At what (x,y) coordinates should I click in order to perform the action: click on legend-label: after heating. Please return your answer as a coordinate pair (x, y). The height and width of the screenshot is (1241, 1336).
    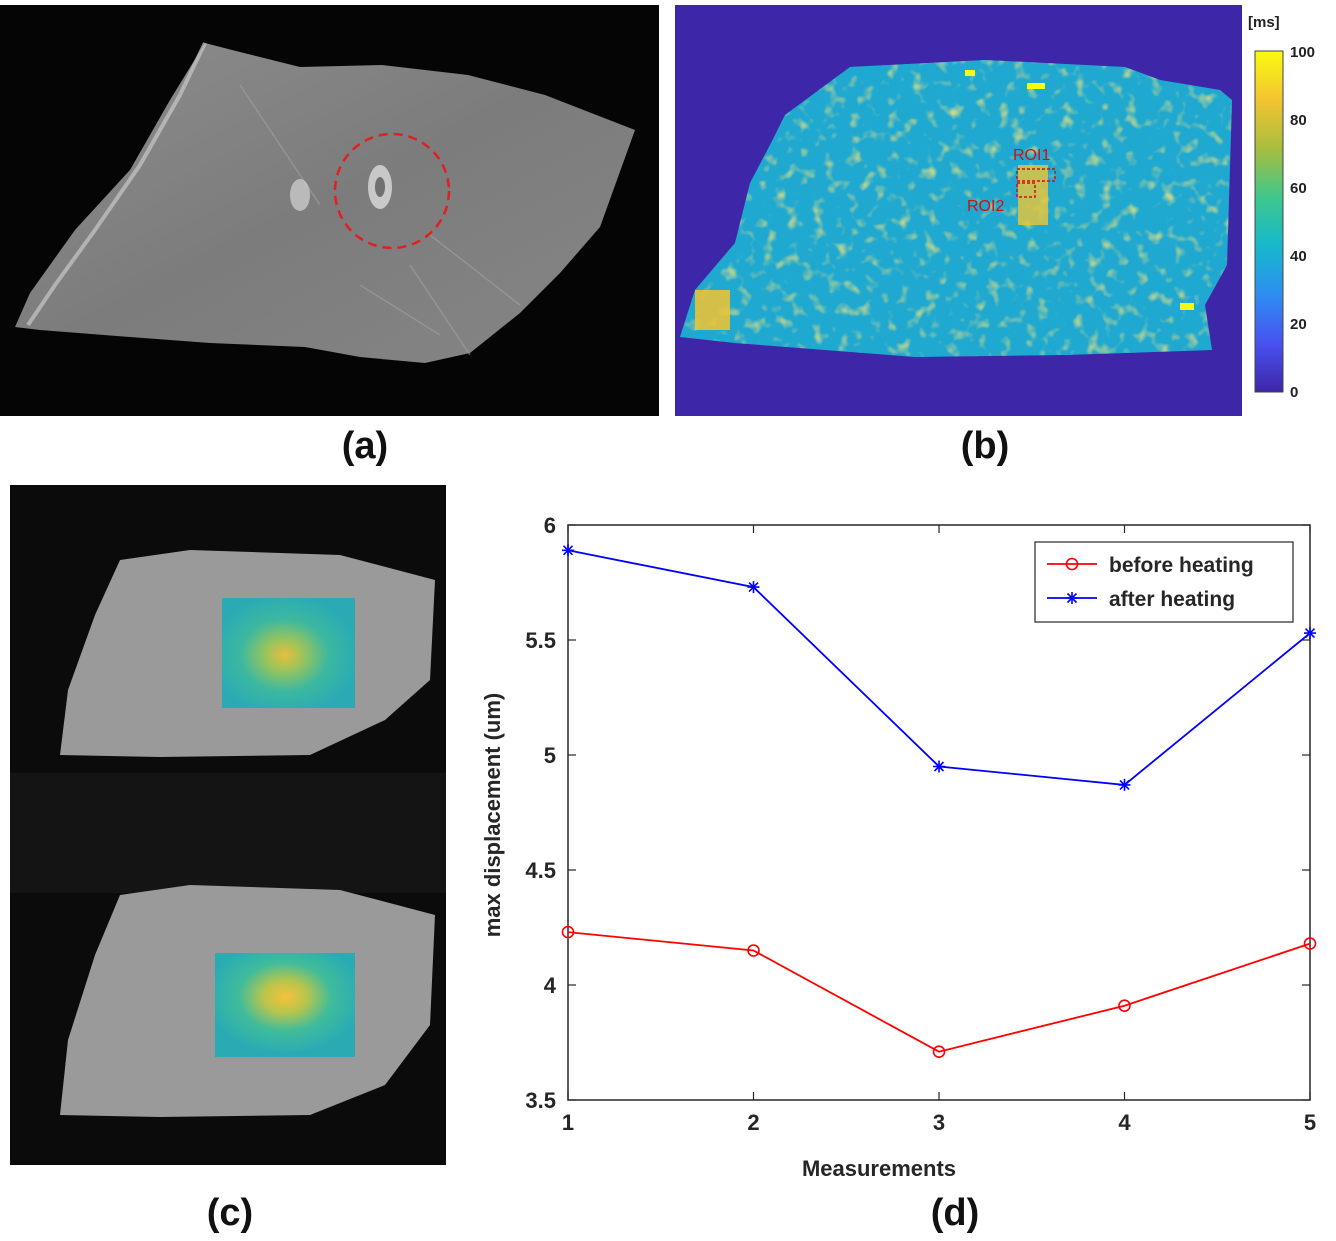
    Looking at the image, I should click on (1172, 599).